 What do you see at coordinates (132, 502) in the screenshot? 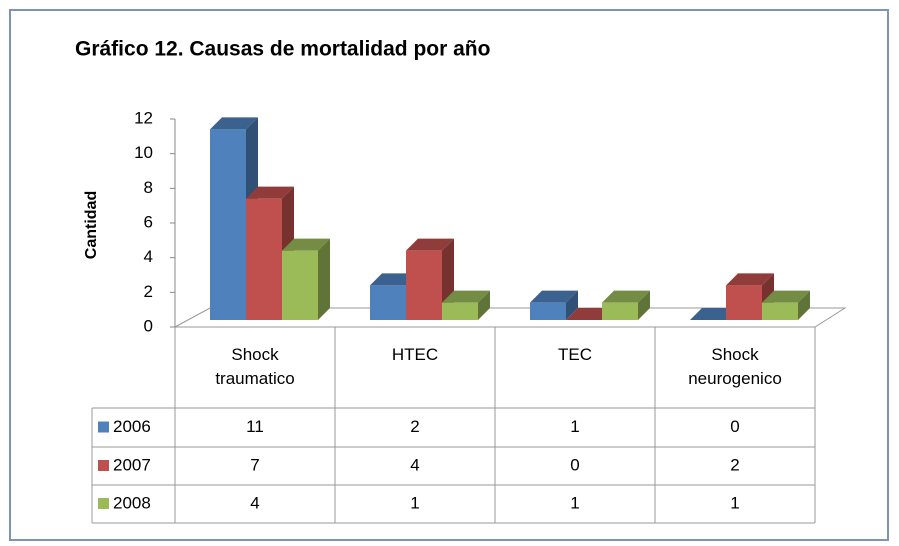
I see `legend-label: 2008` at bounding box center [132, 502].